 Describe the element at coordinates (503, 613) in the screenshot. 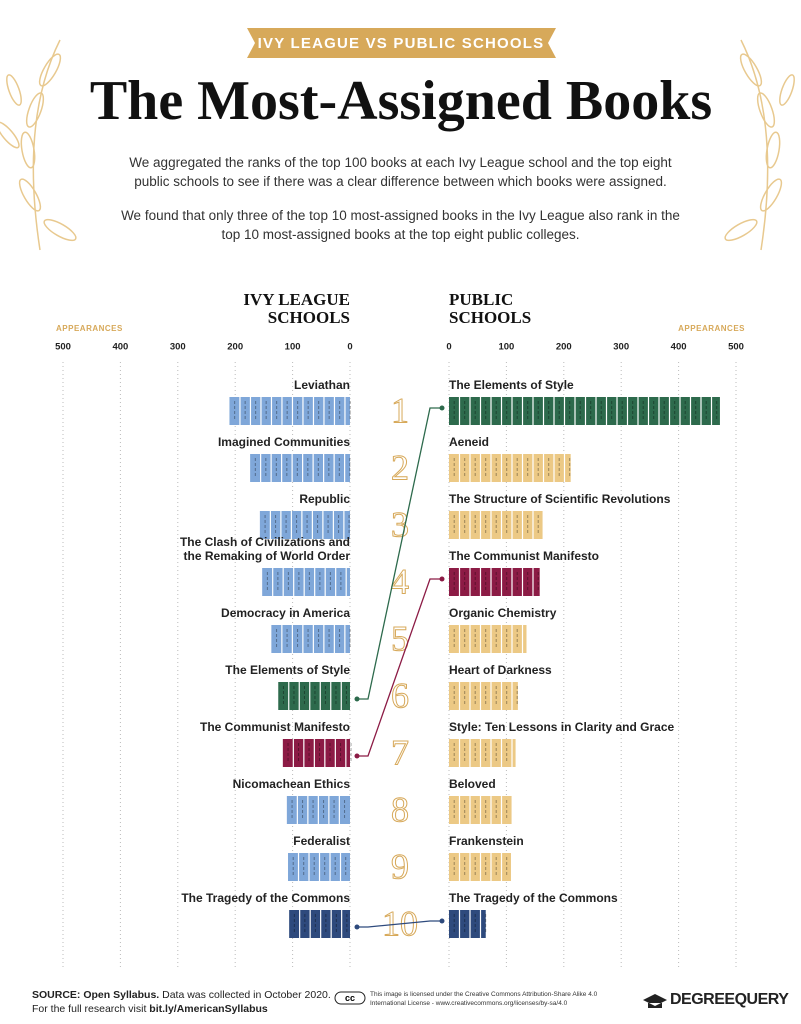

I see `category-label: Organic Chemistry` at that location.